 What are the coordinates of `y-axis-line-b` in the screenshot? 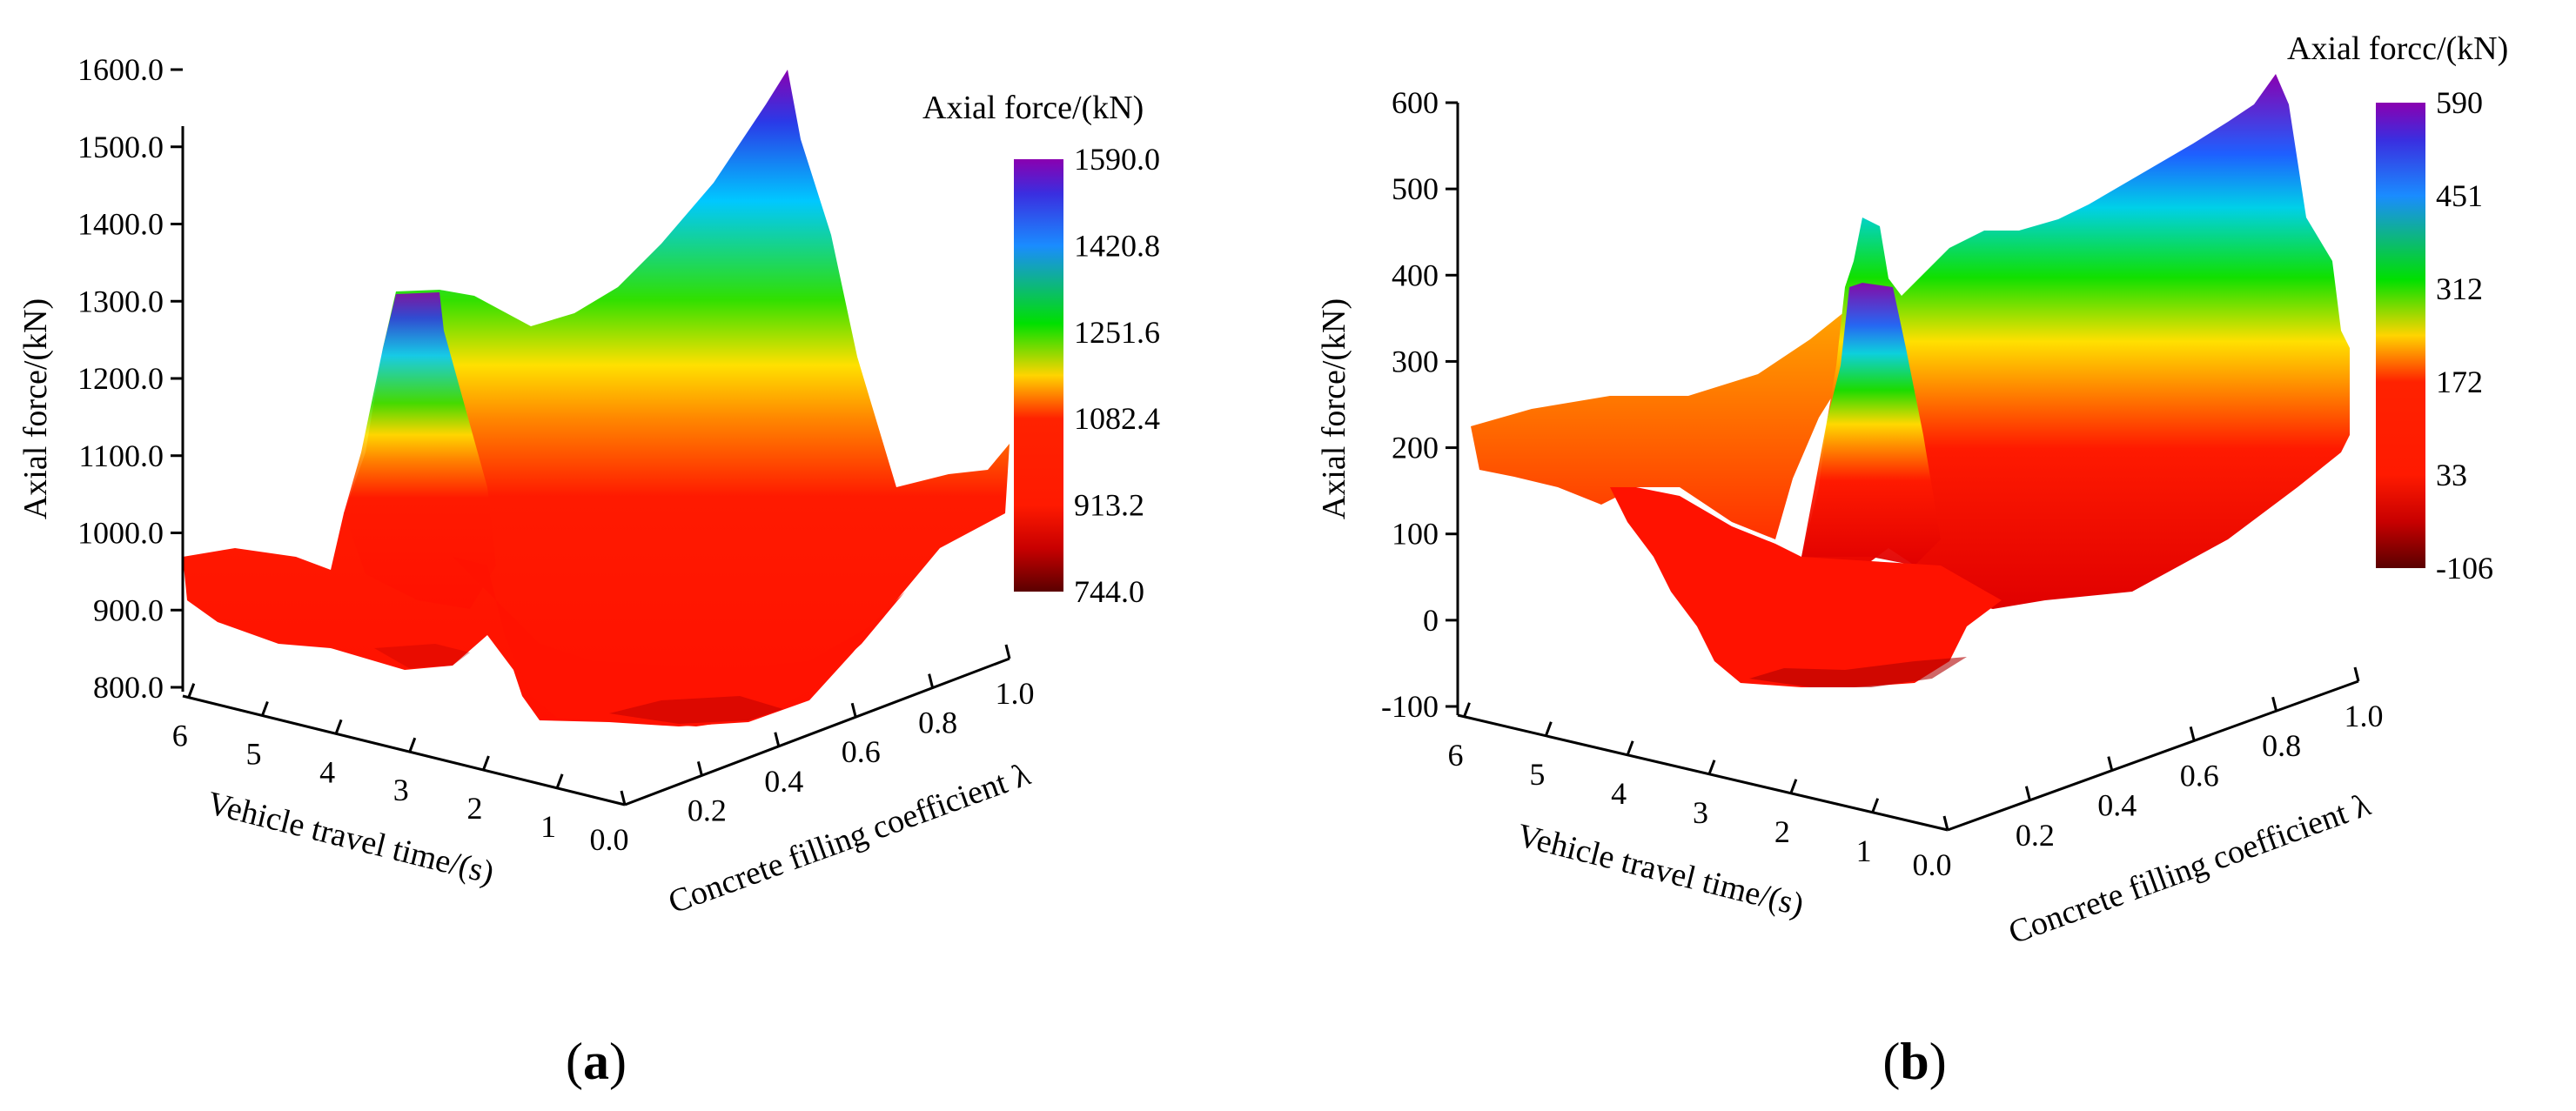 It's located at (2153, 755).